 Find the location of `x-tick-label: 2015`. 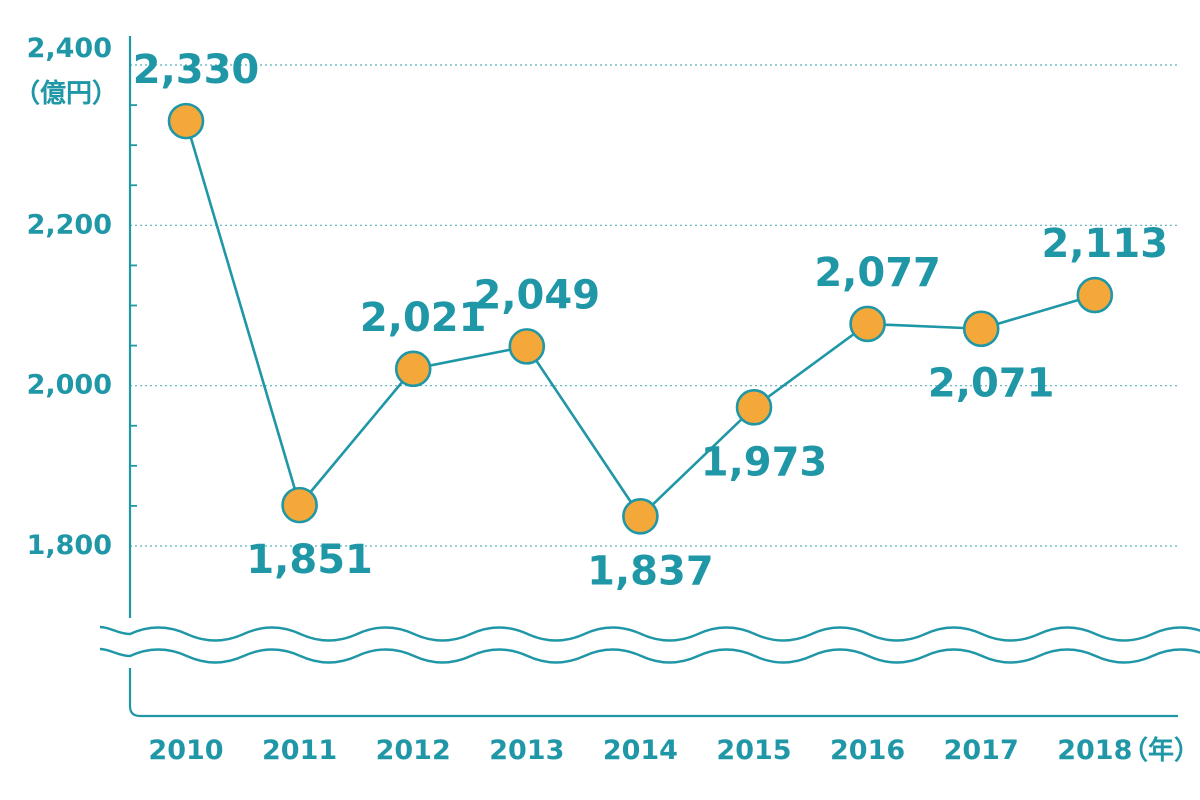

x-tick-label: 2015 is located at coordinates (753, 750).